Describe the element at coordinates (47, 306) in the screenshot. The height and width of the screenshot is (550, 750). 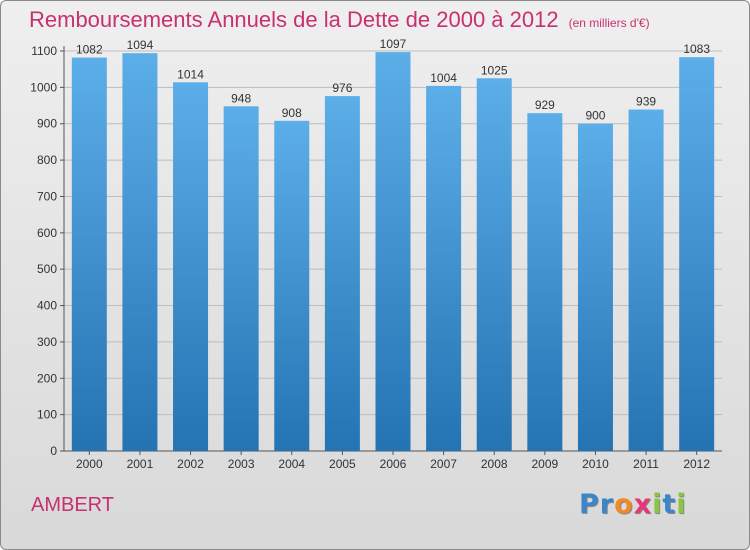
I see `y-tick-label: 400` at that location.